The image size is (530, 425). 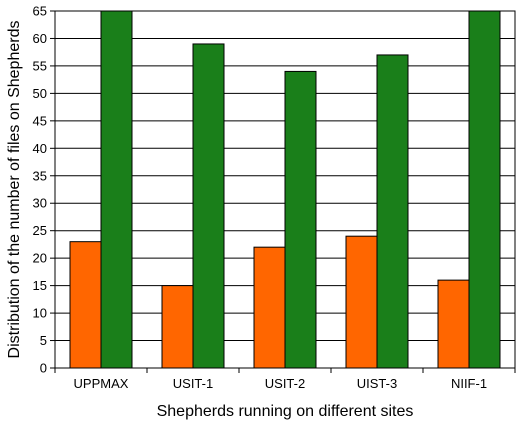 I want to click on y-tick-labels: 0 5 10 15 20 25 30 35 40 45 50 55 60 65, so click(x=44, y=190).